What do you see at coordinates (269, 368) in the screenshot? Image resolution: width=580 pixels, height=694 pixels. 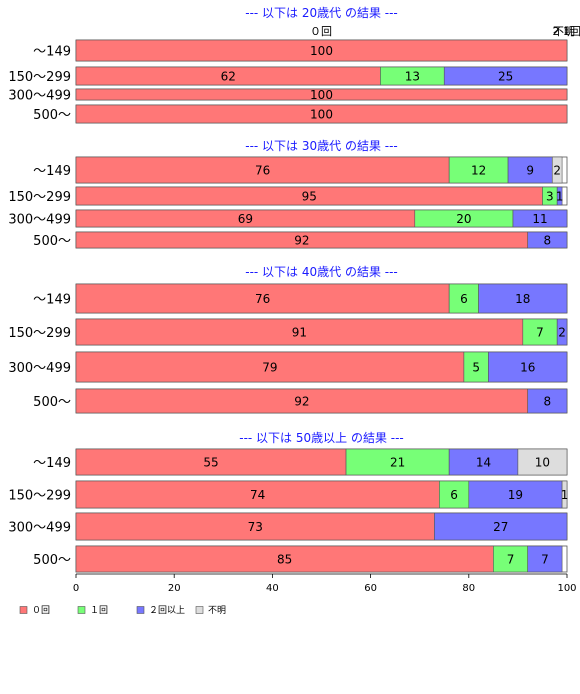 I see `bar-value-label: 79` at bounding box center [269, 368].